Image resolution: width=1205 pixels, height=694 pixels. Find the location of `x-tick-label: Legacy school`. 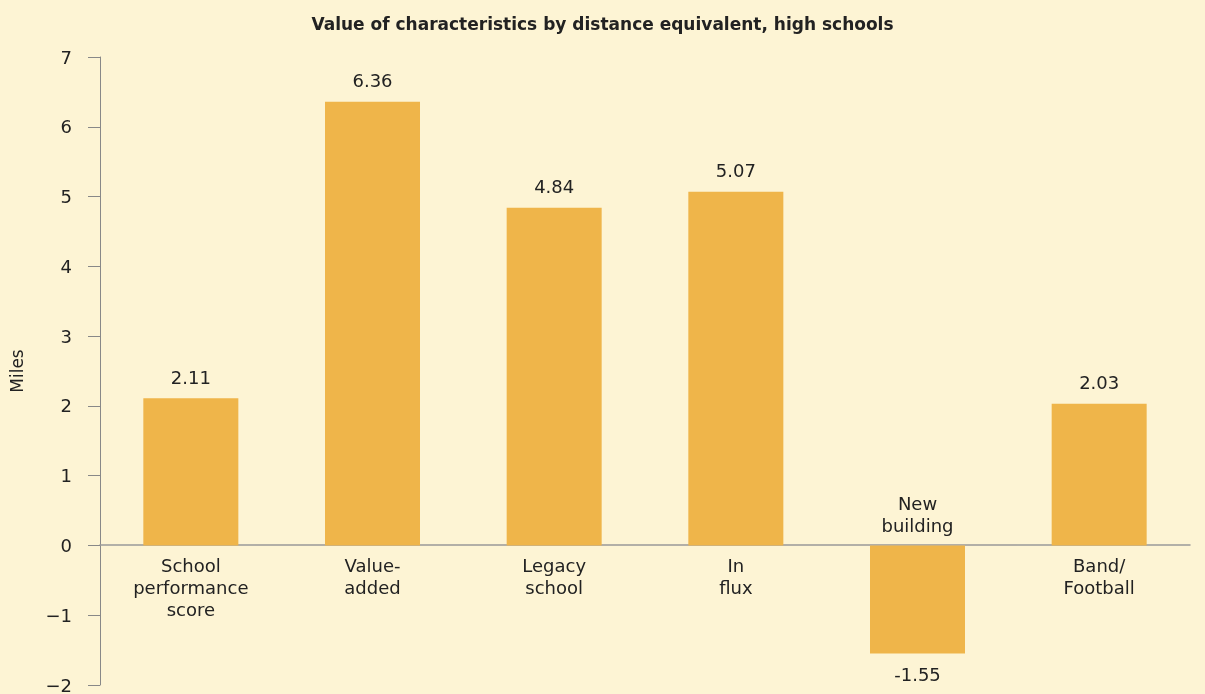

x-tick-label: Legacy school is located at coordinates (554, 577).